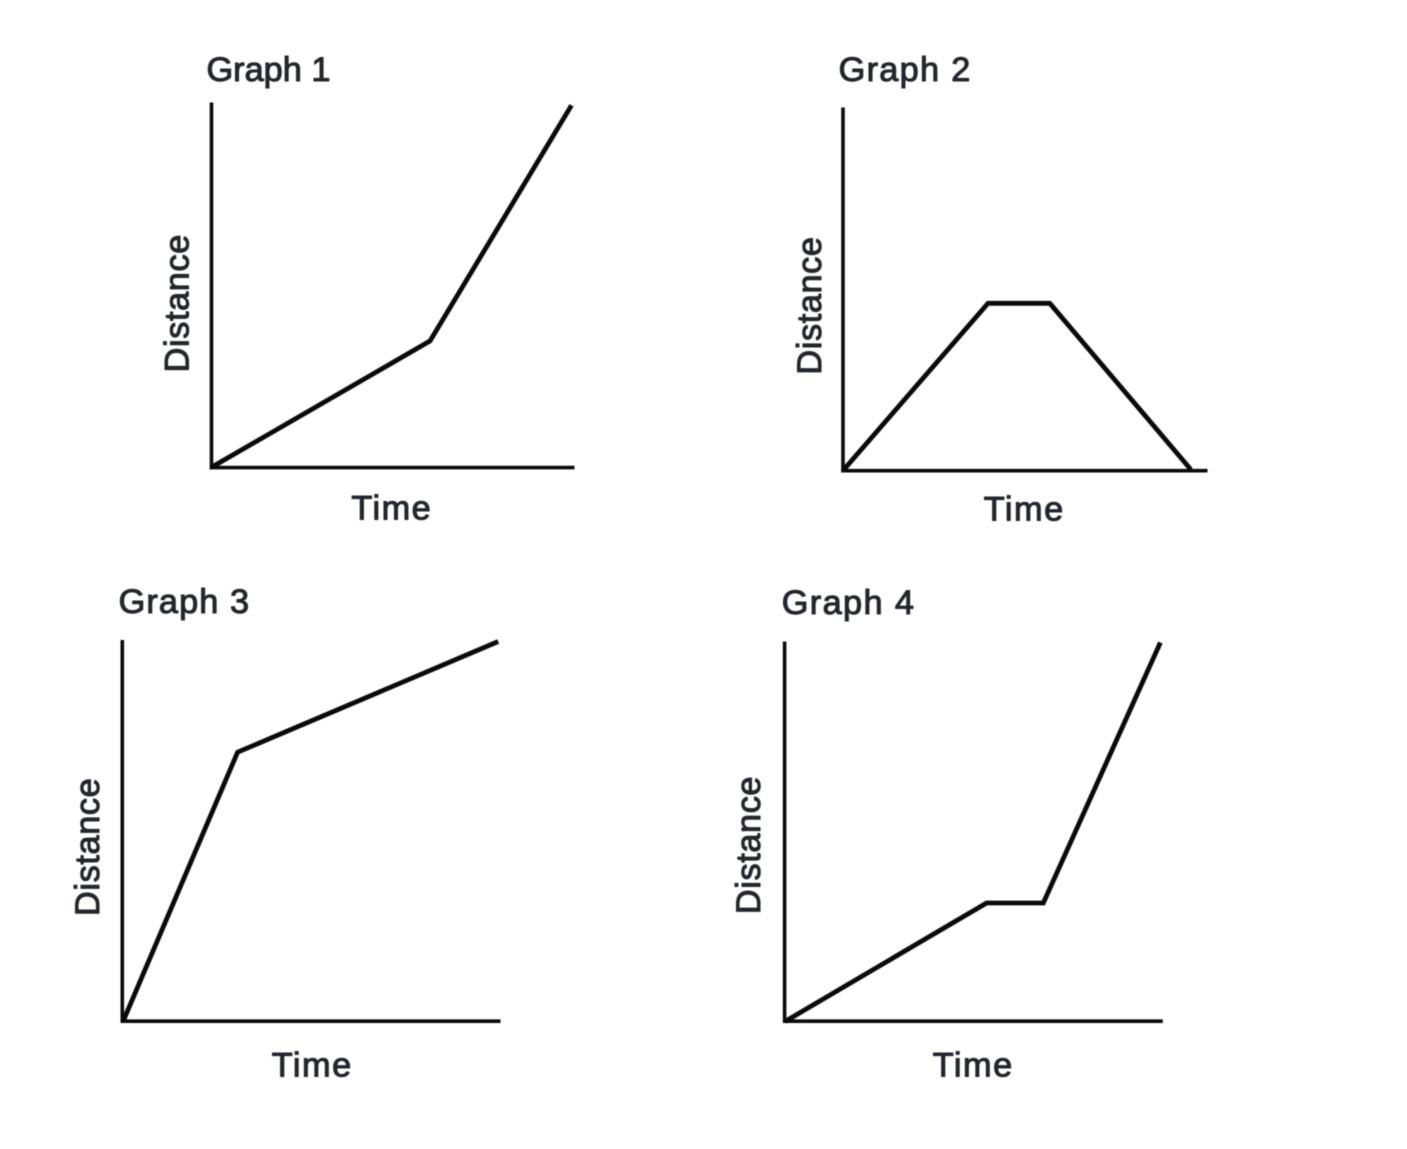 The width and height of the screenshot is (1407, 1149). I want to click on svg-text: Graph 3, so click(185, 602).